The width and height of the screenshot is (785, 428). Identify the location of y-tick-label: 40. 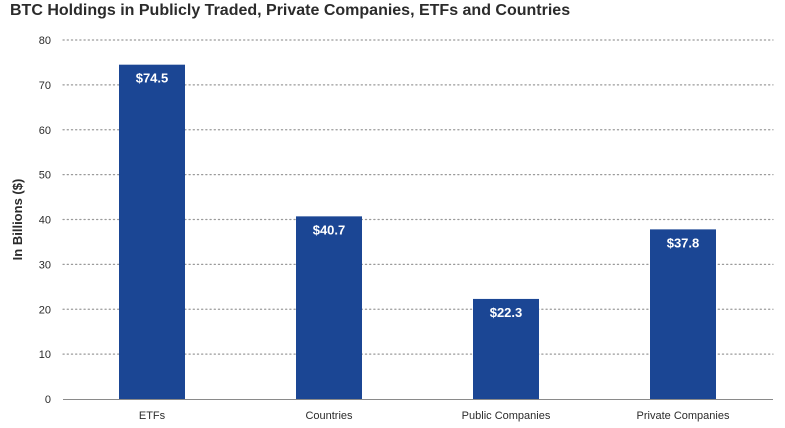
(45, 221).